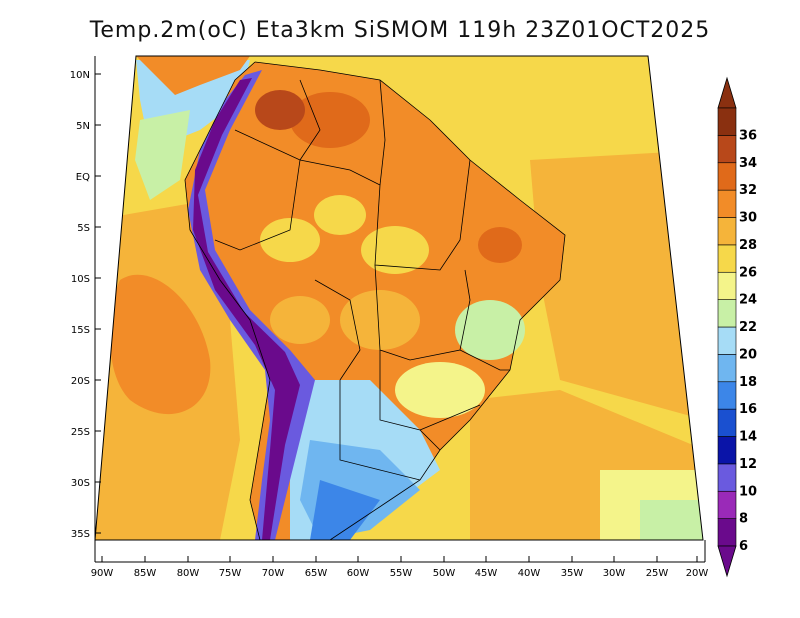  I want to click on lat-label: 5N, so click(83, 126).